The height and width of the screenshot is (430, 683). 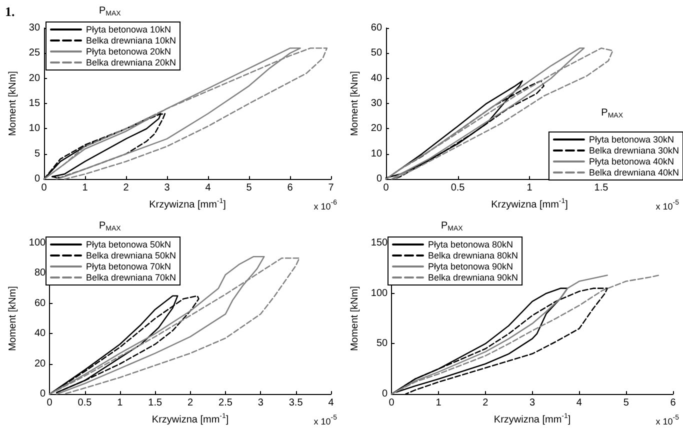 What do you see at coordinates (129, 51) in the screenshot?
I see `legend-label: Płyta betonowa 20kN` at bounding box center [129, 51].